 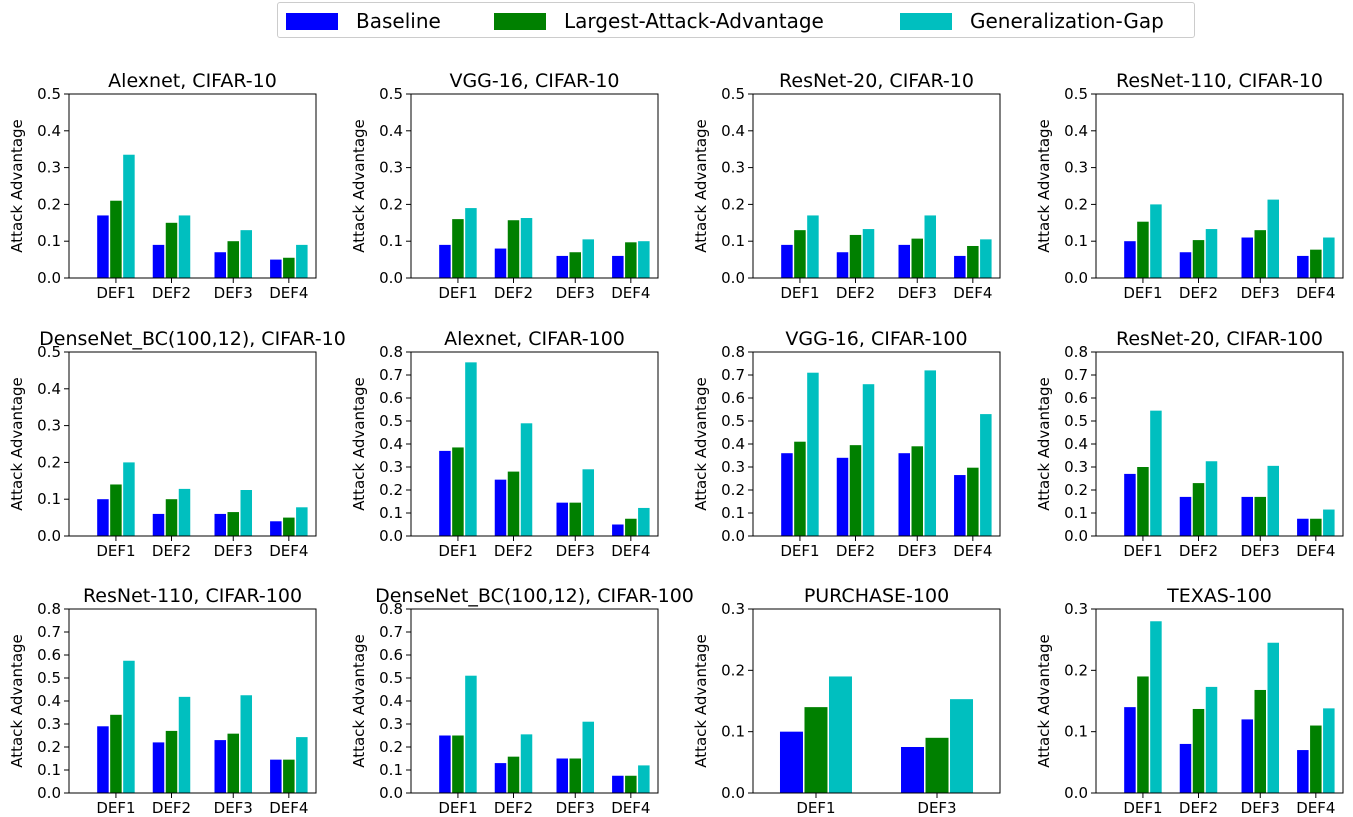 What do you see at coordinates (192, 81) in the screenshot?
I see `subplot-title: Alexnet, CIFAR-10` at bounding box center [192, 81].